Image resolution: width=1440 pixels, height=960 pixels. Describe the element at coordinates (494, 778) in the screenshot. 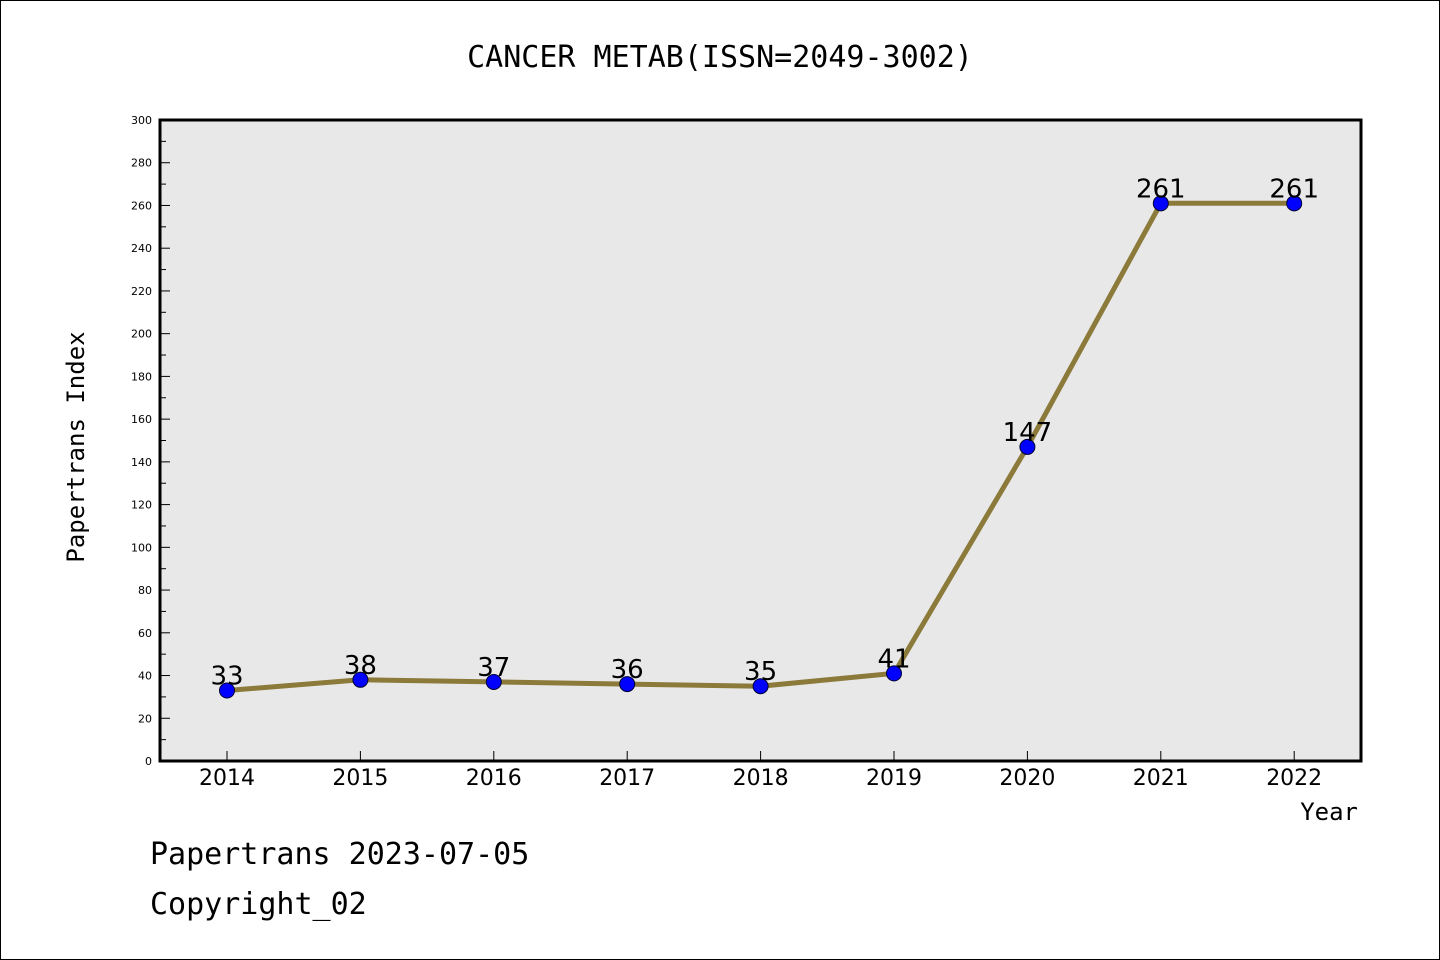

I see `x-tick-label: 2016` at that location.